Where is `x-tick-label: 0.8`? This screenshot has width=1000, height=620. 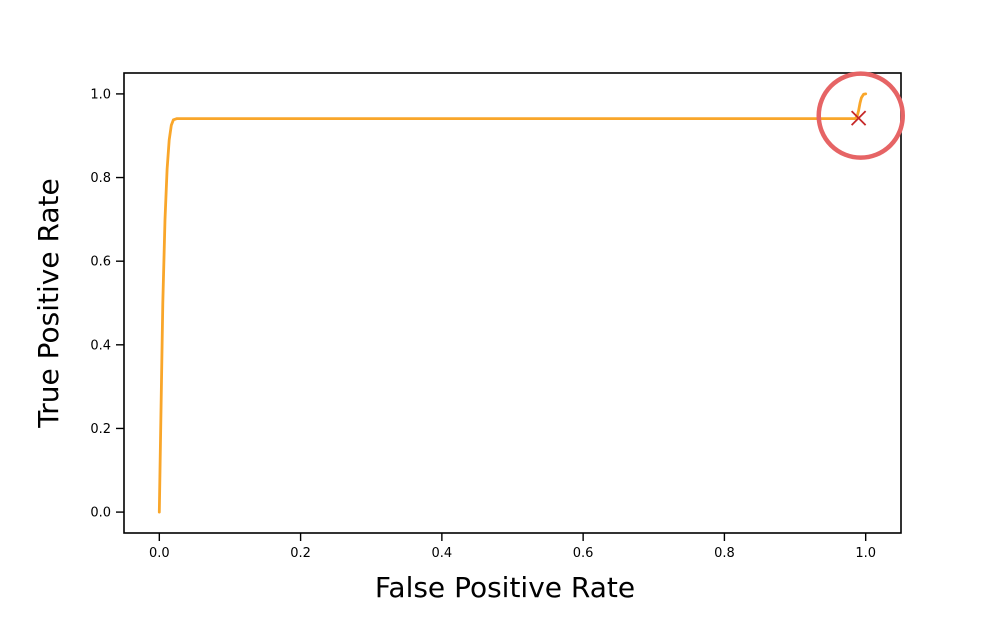
x-tick-label: 0.8 is located at coordinates (724, 553).